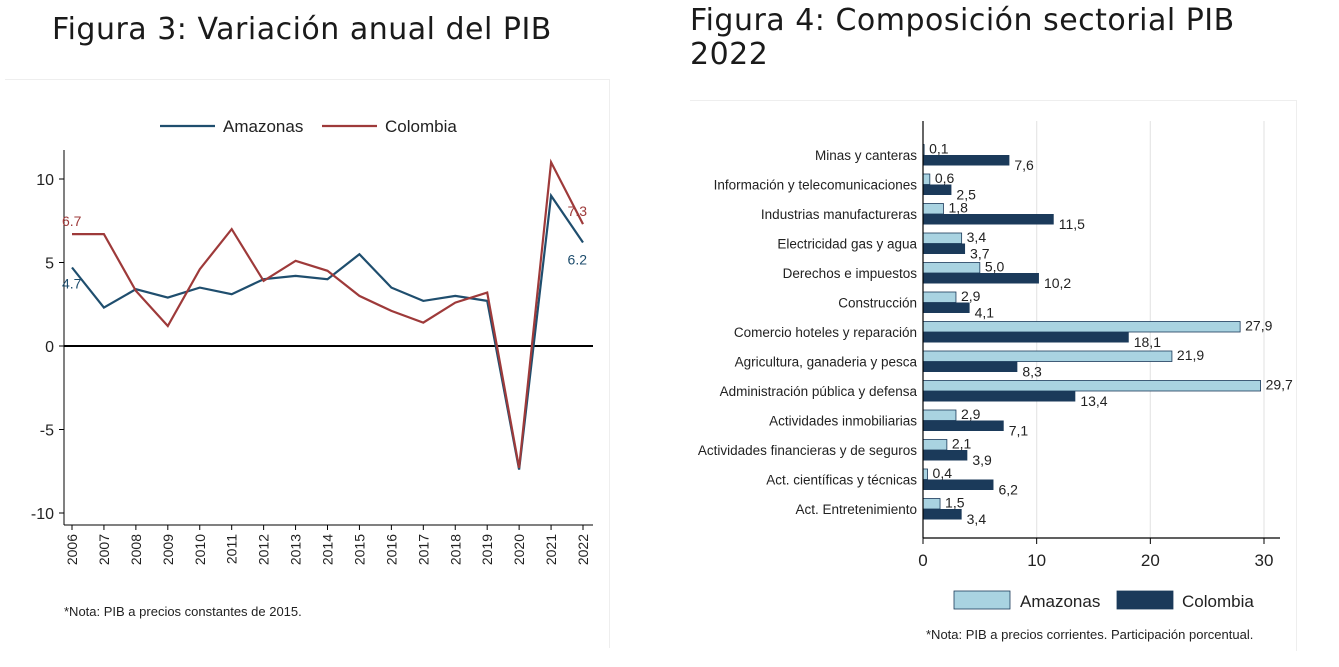 This screenshot has height=667, width=1339. I want to click on data-label-amazonas: 2,1, so click(962, 444).